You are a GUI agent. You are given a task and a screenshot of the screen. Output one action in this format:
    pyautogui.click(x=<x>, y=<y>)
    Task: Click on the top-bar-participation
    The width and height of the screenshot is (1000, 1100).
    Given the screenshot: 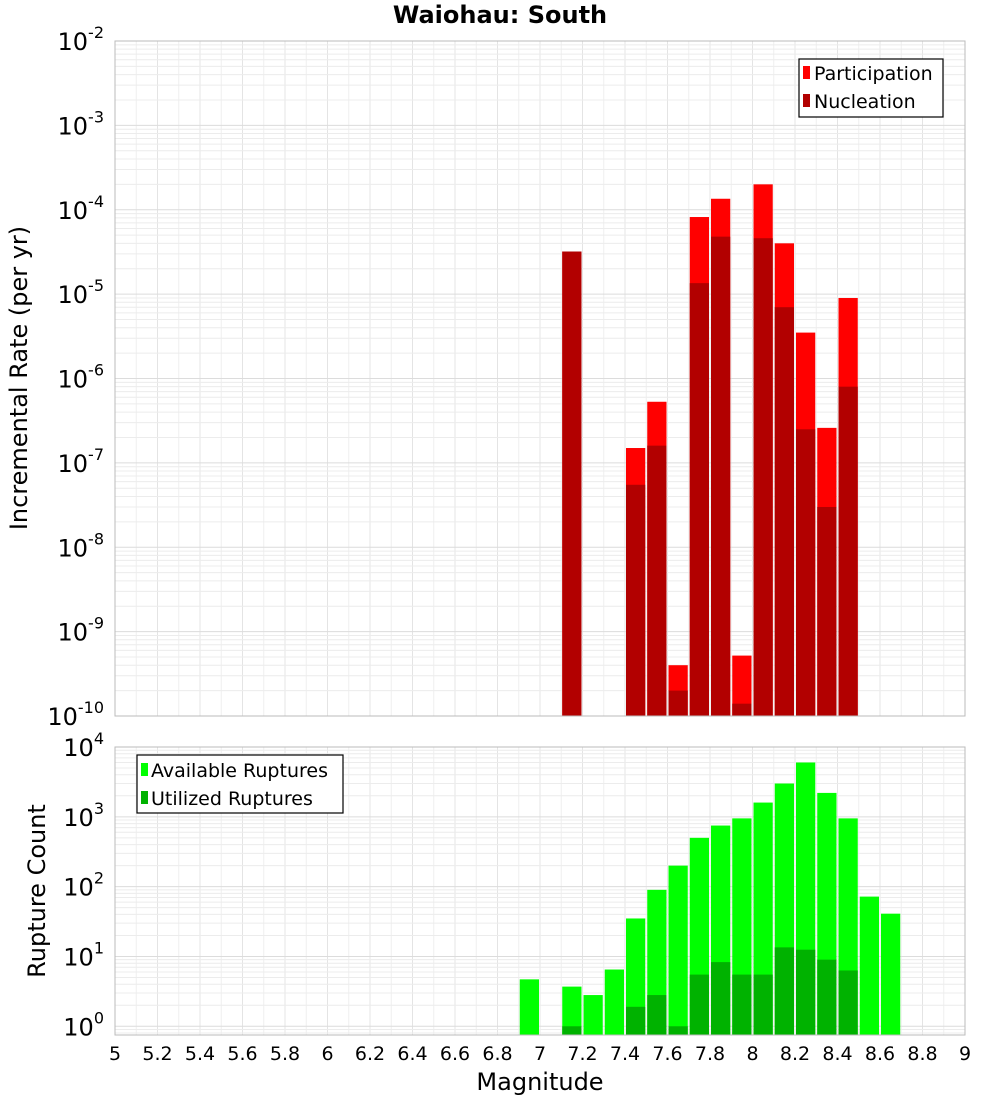 What is the action you would take?
    pyautogui.click(x=742, y=685)
    